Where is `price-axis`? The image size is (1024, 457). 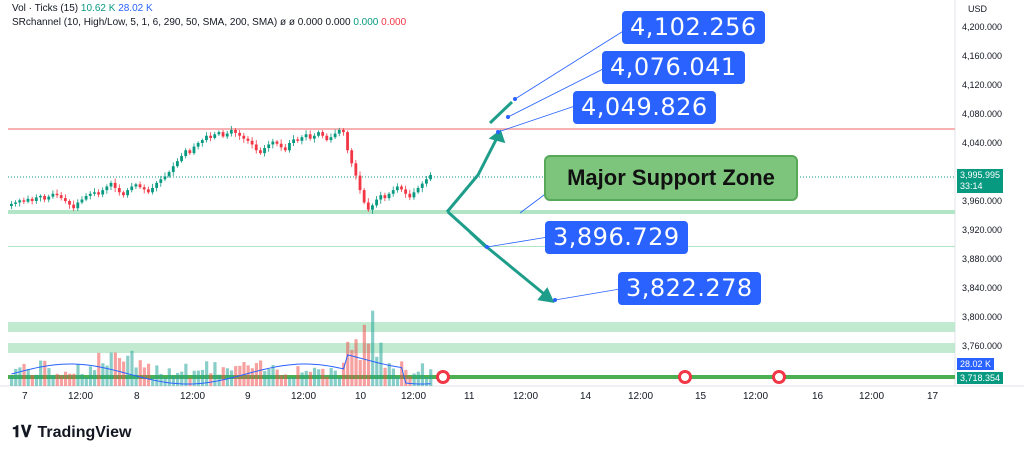 price-axis is located at coordinates (989, 193).